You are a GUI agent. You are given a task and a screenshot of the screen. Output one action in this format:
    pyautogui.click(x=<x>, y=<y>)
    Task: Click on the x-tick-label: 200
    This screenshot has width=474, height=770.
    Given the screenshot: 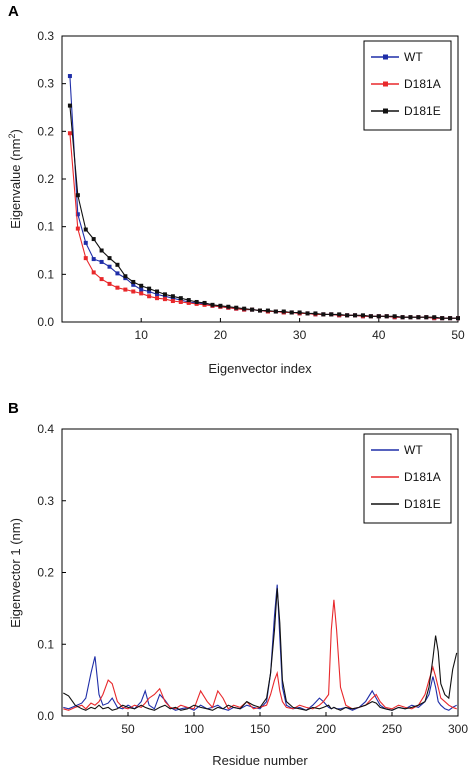 What is the action you would take?
    pyautogui.click(x=326, y=729)
    